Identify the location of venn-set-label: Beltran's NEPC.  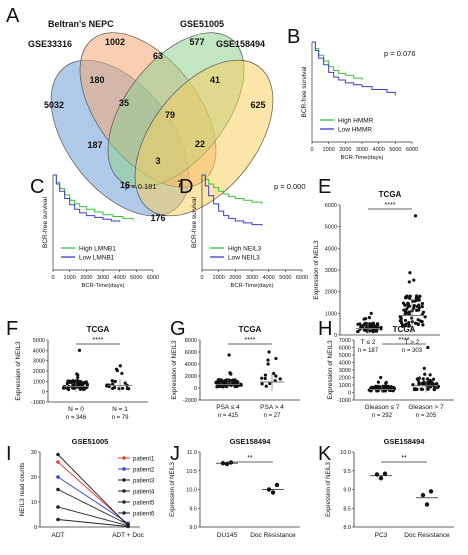
(81, 24).